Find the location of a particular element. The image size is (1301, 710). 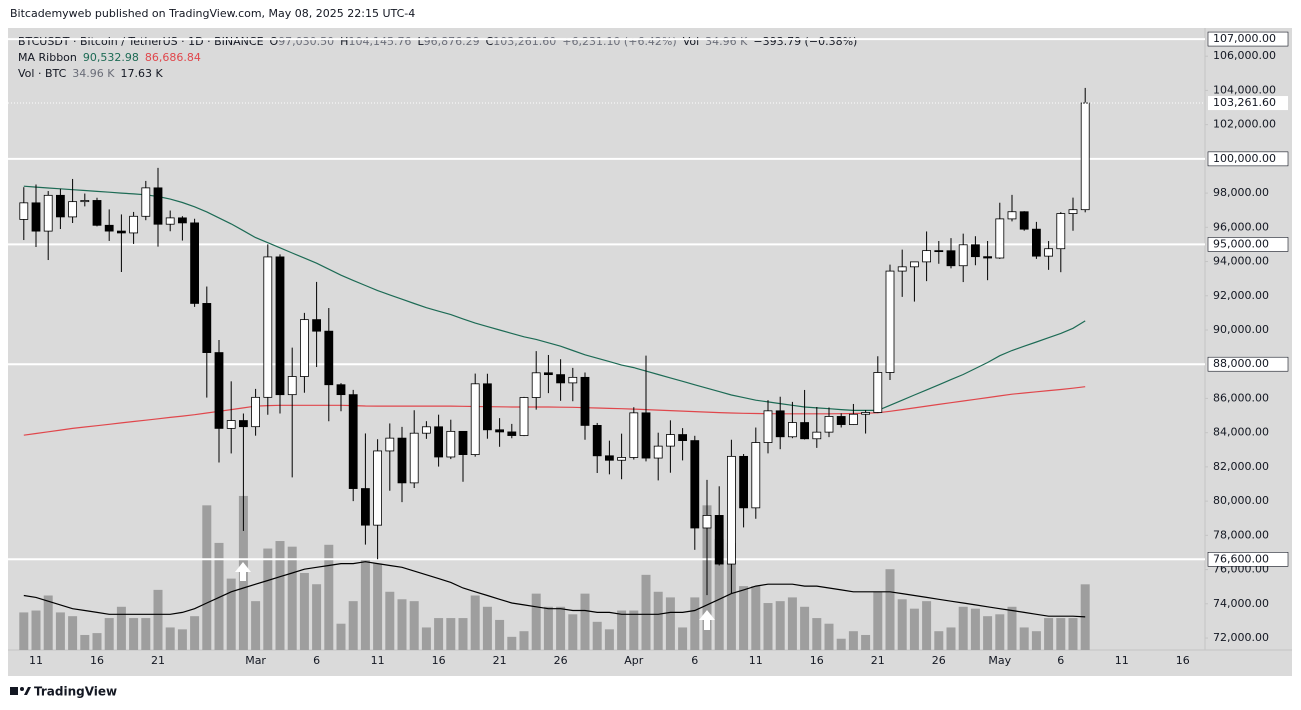

legend-row: Vol · BTC 34.96 K 17.63 K is located at coordinates (90, 73).